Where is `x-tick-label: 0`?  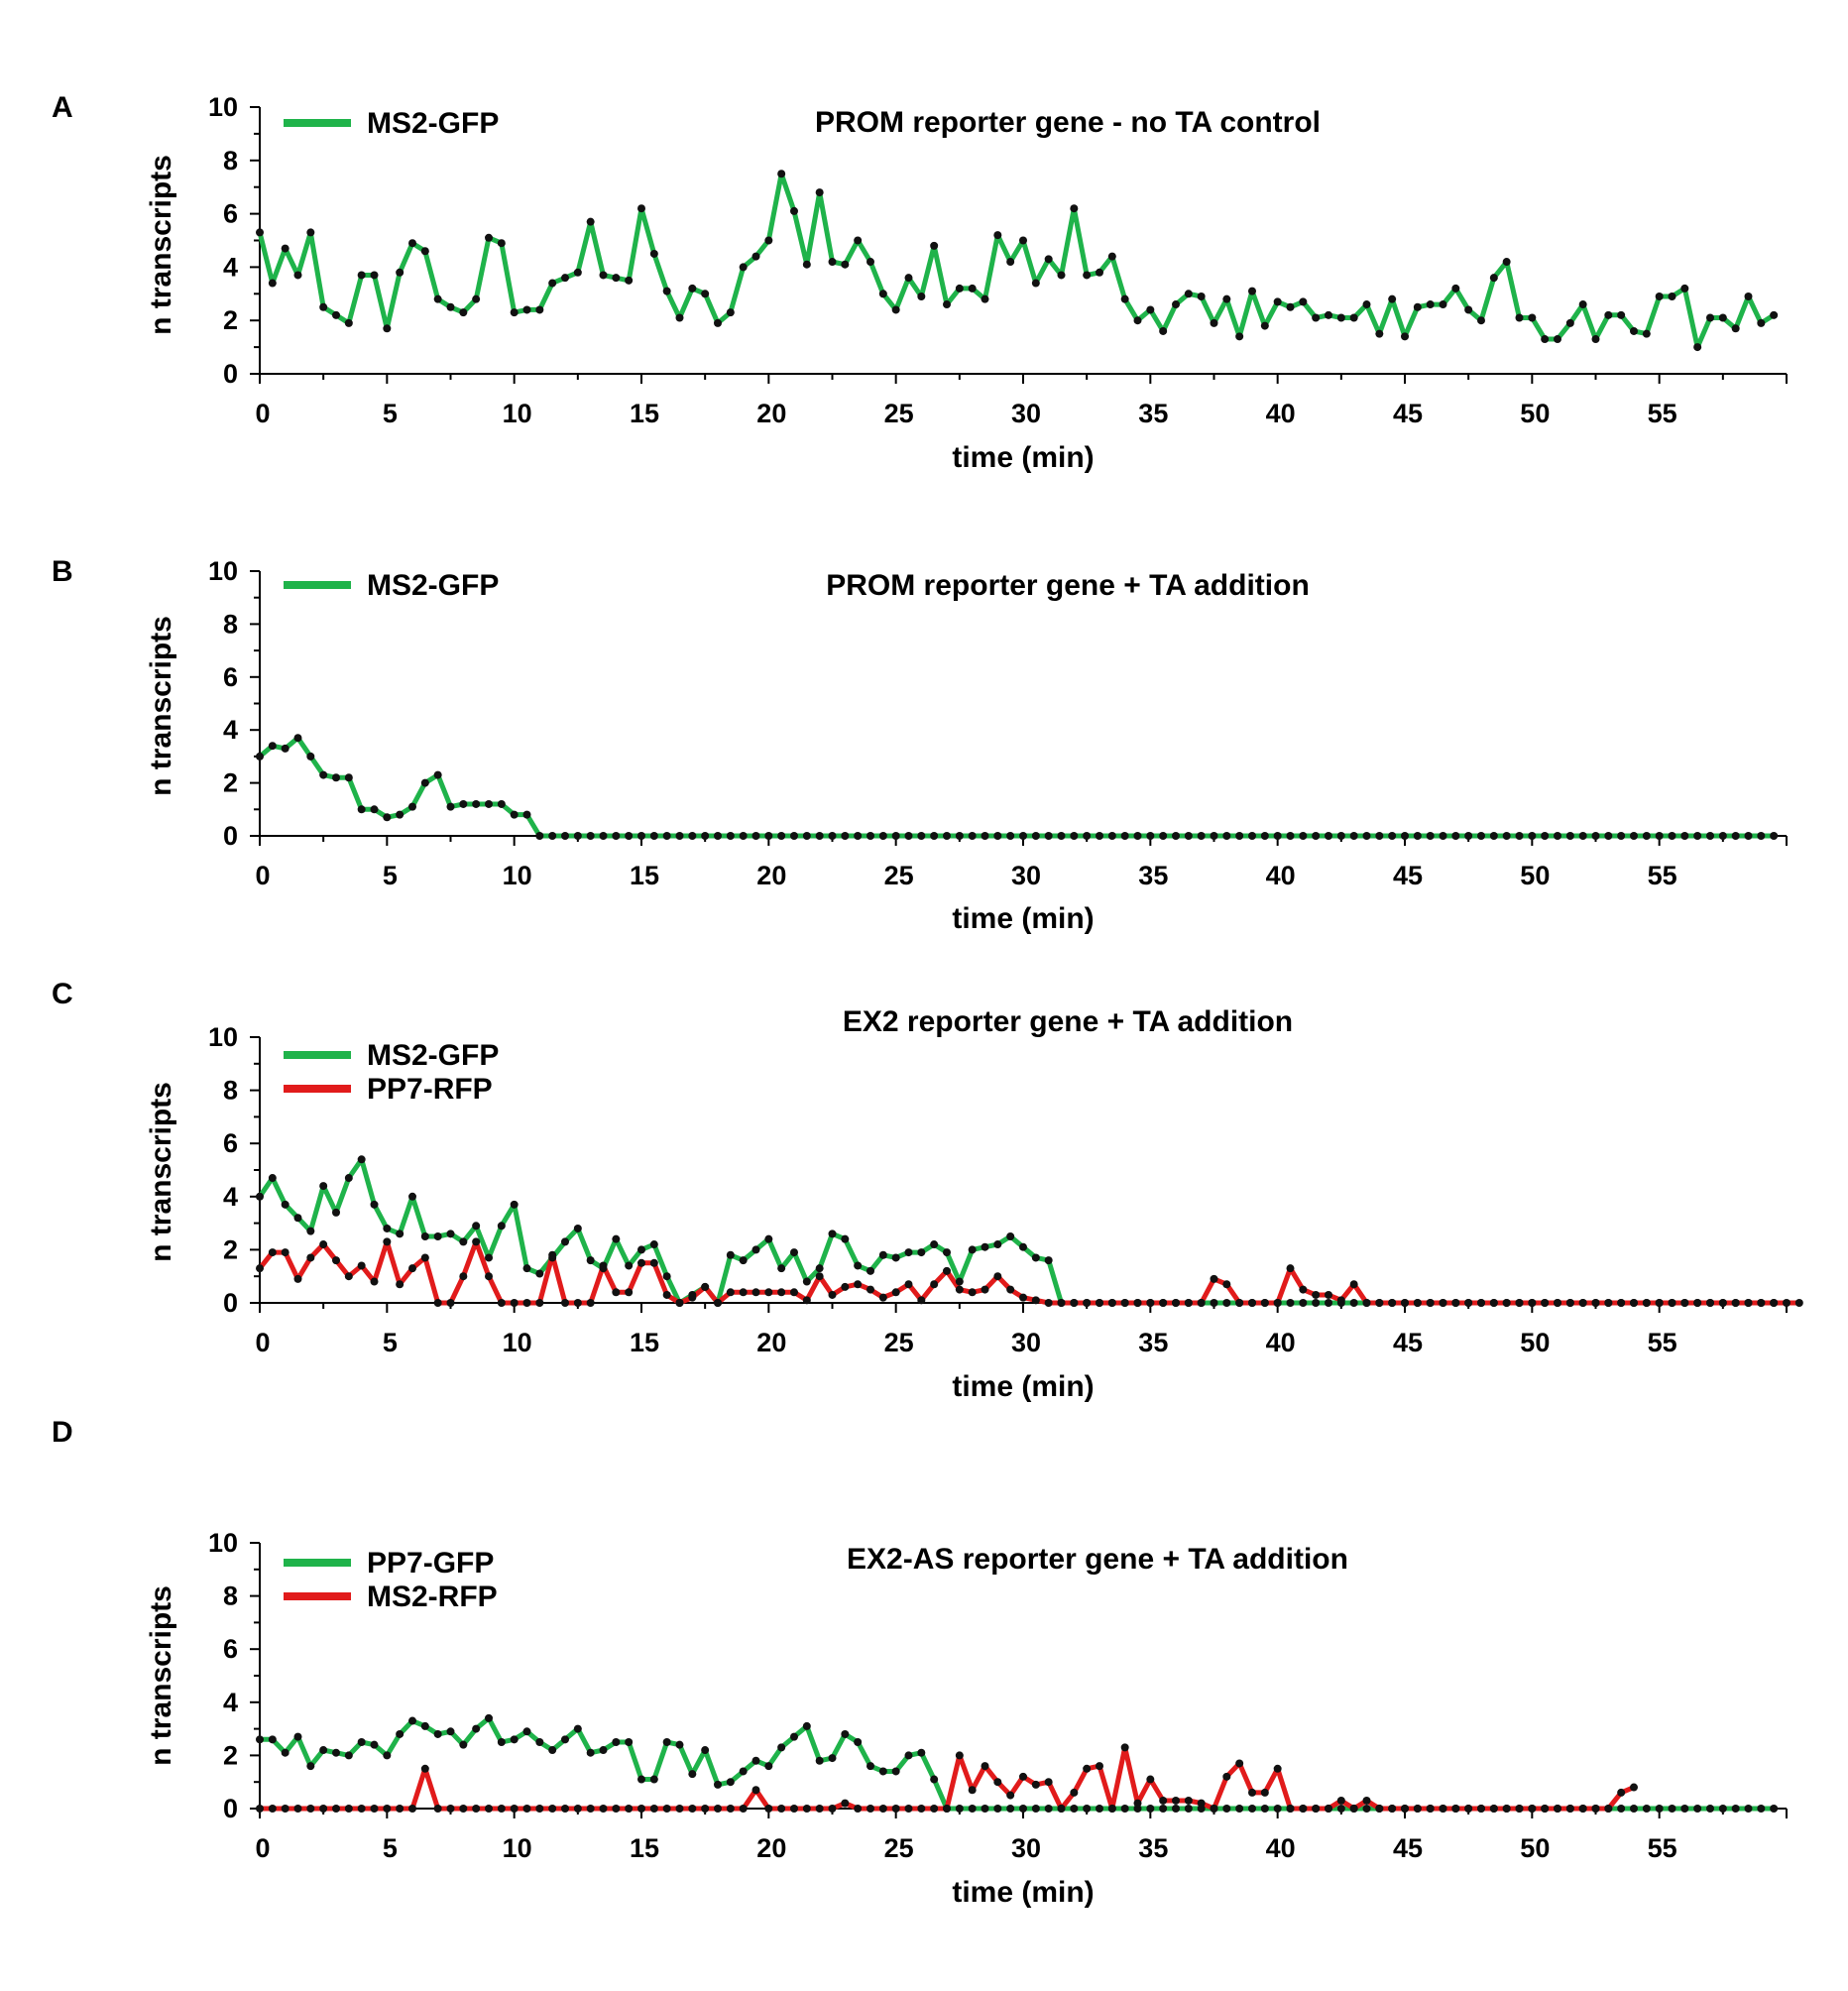 x-tick-label: 0 is located at coordinates (262, 414).